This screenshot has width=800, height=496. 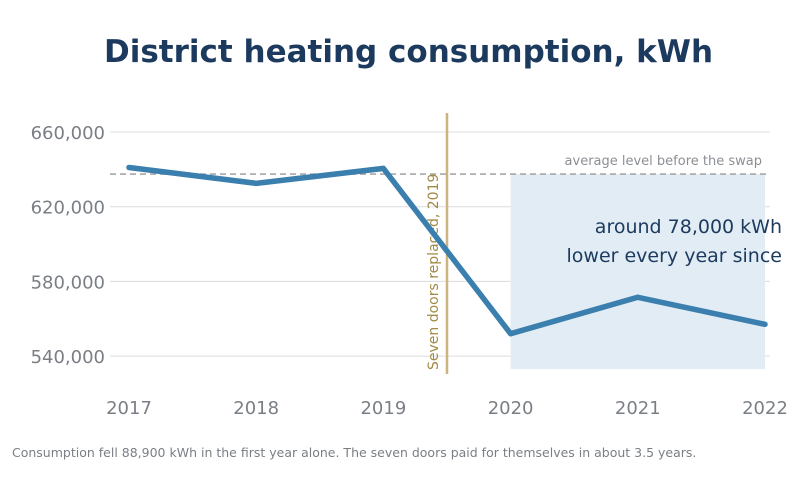 What do you see at coordinates (129, 167) in the screenshot?
I see `data-point-2017` at bounding box center [129, 167].